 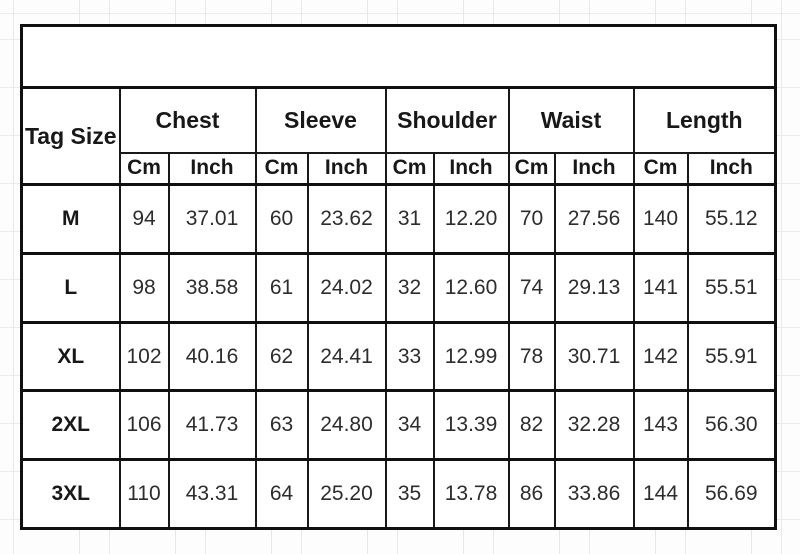 What do you see at coordinates (571, 120) in the screenshot?
I see `group-header-waist: Waist` at bounding box center [571, 120].